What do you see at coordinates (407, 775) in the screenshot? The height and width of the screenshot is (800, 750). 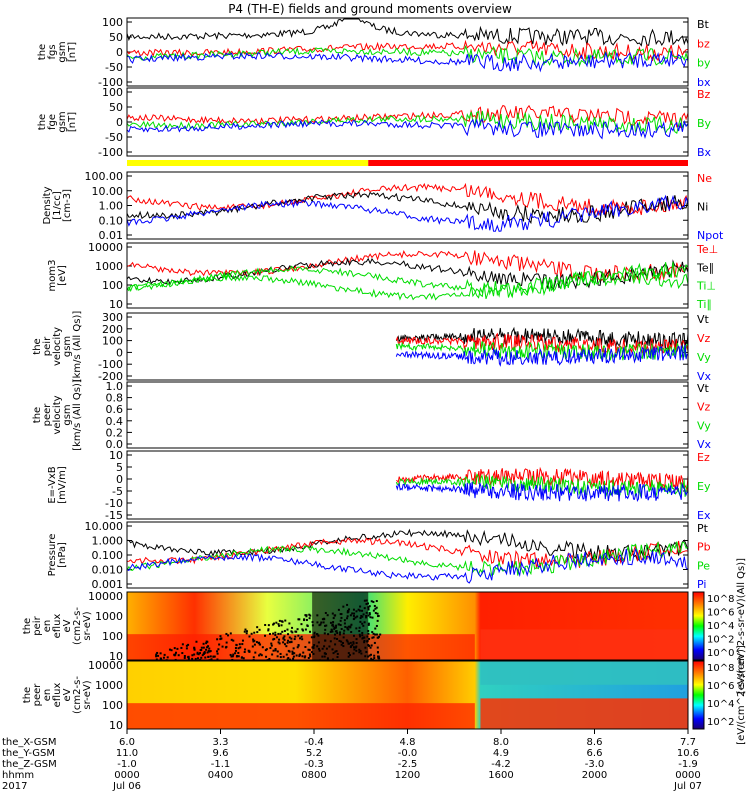 I see `time-tick-label: 1200` at bounding box center [407, 775].